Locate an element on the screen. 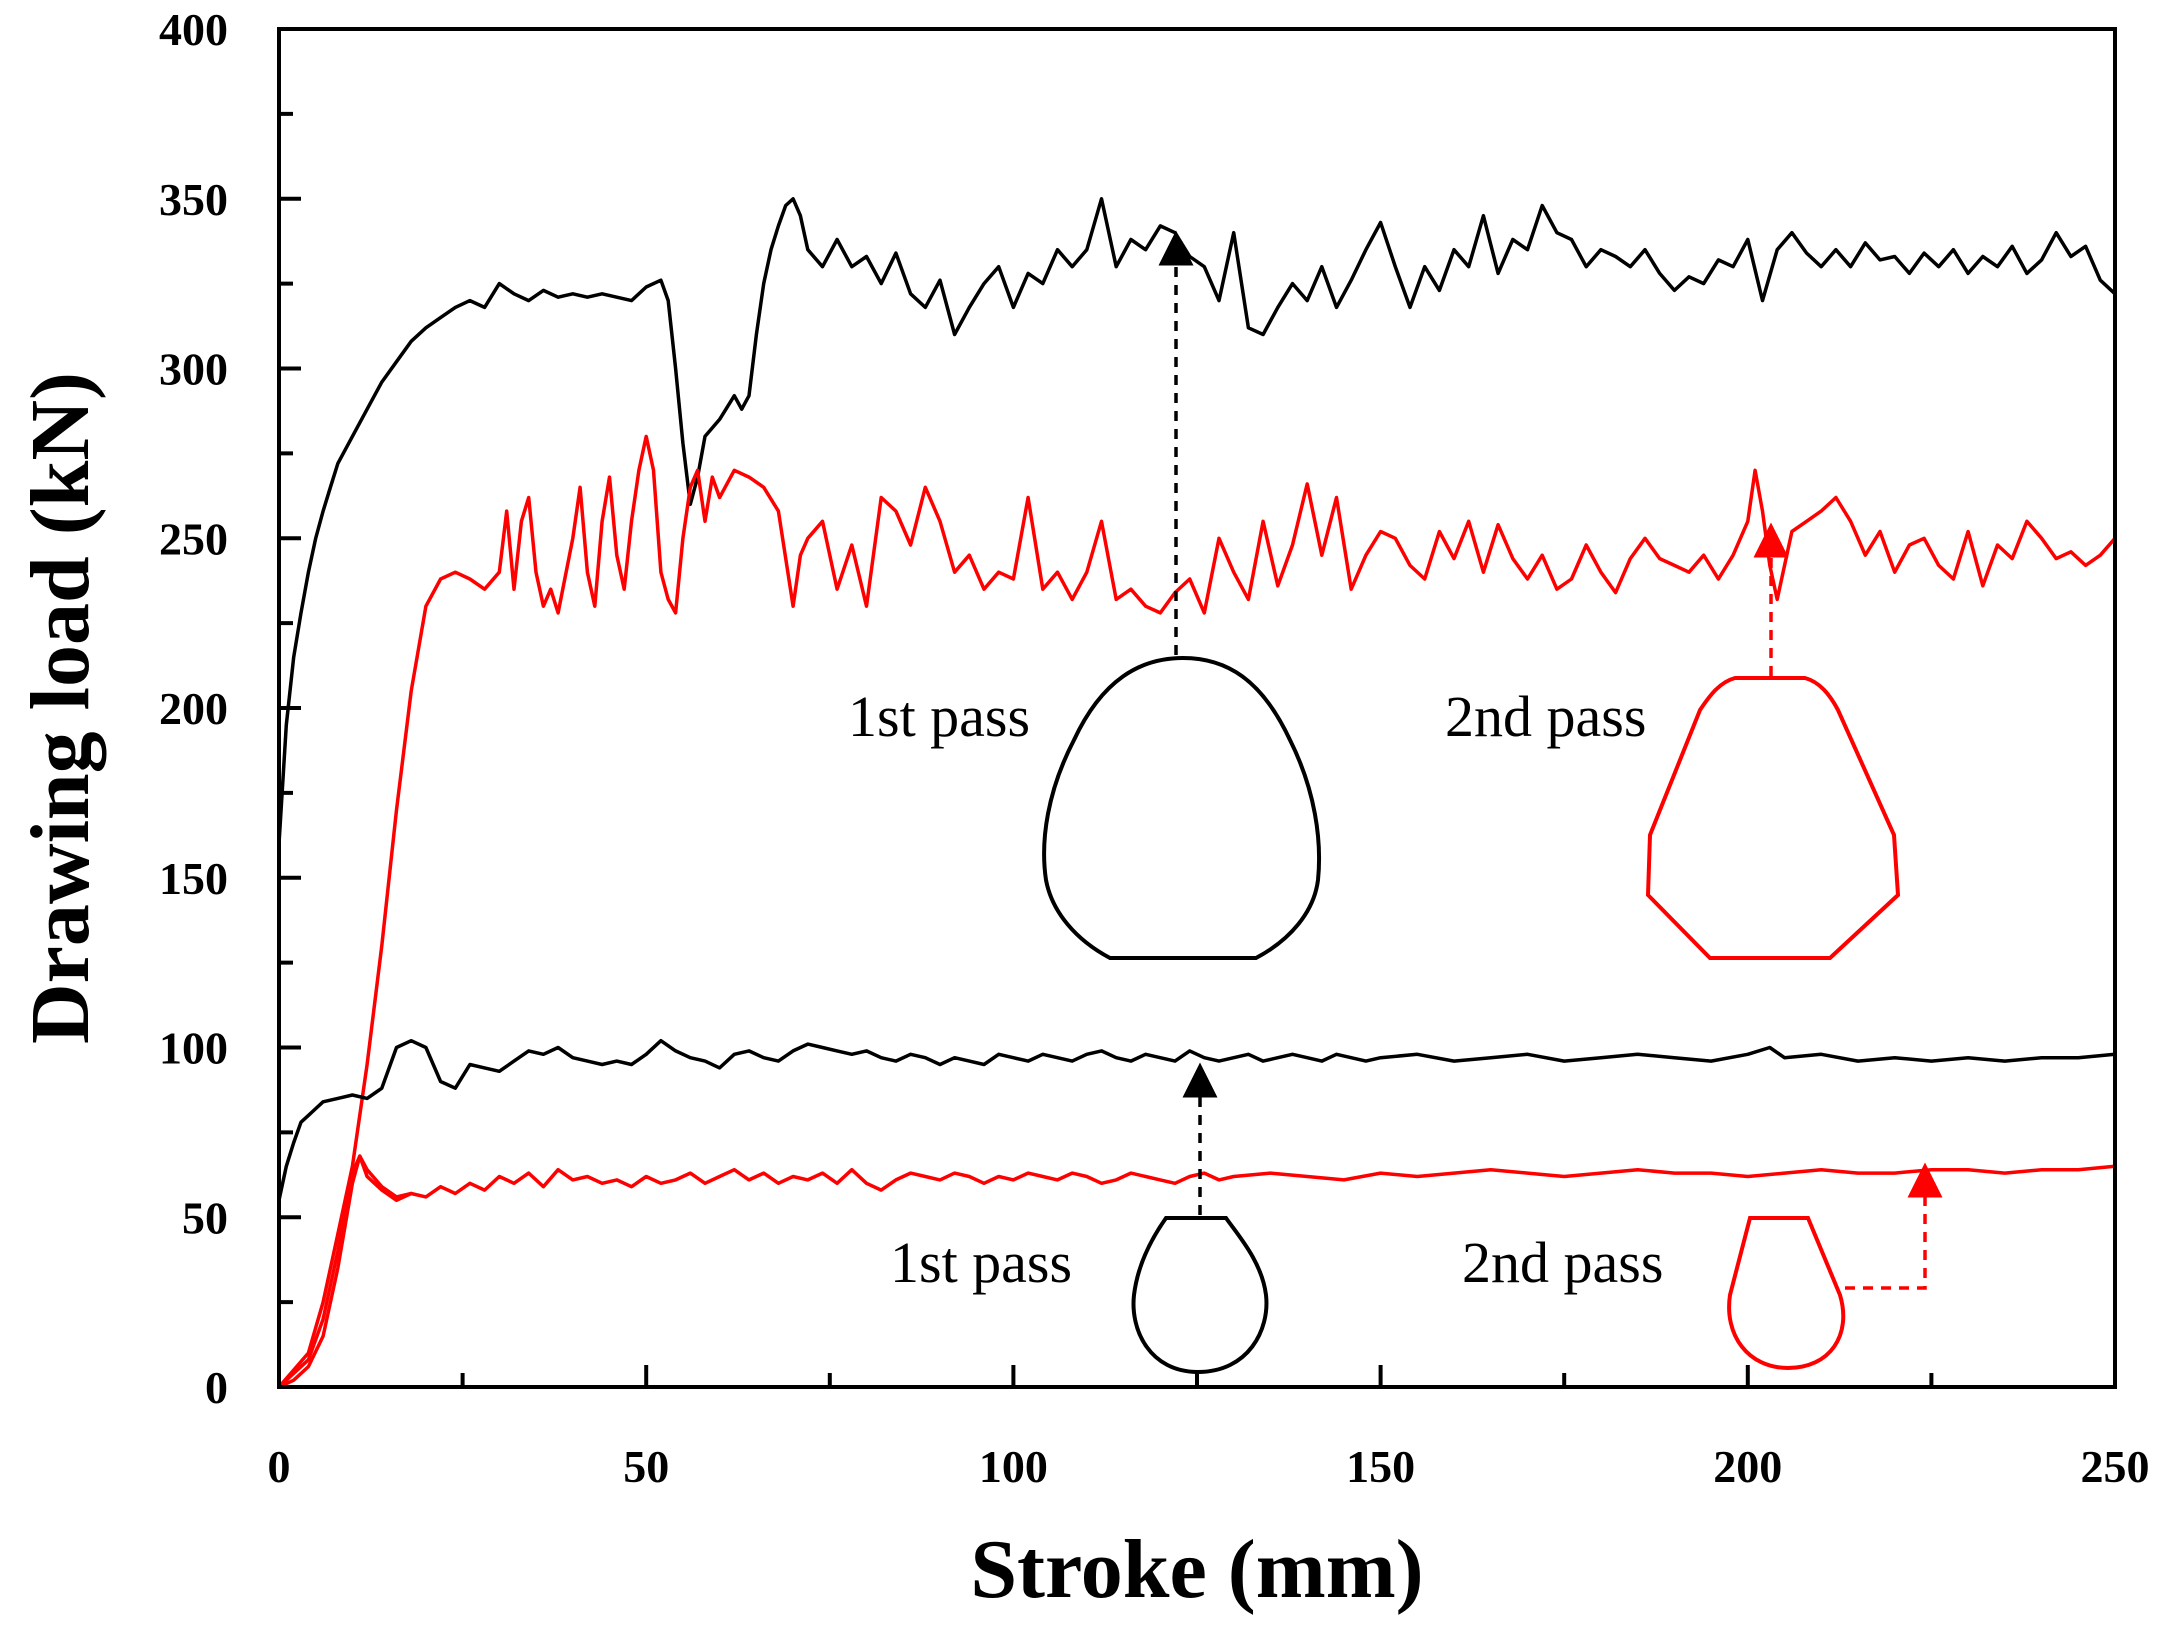  y-tick-label-300: 300 is located at coordinates (193, 369).